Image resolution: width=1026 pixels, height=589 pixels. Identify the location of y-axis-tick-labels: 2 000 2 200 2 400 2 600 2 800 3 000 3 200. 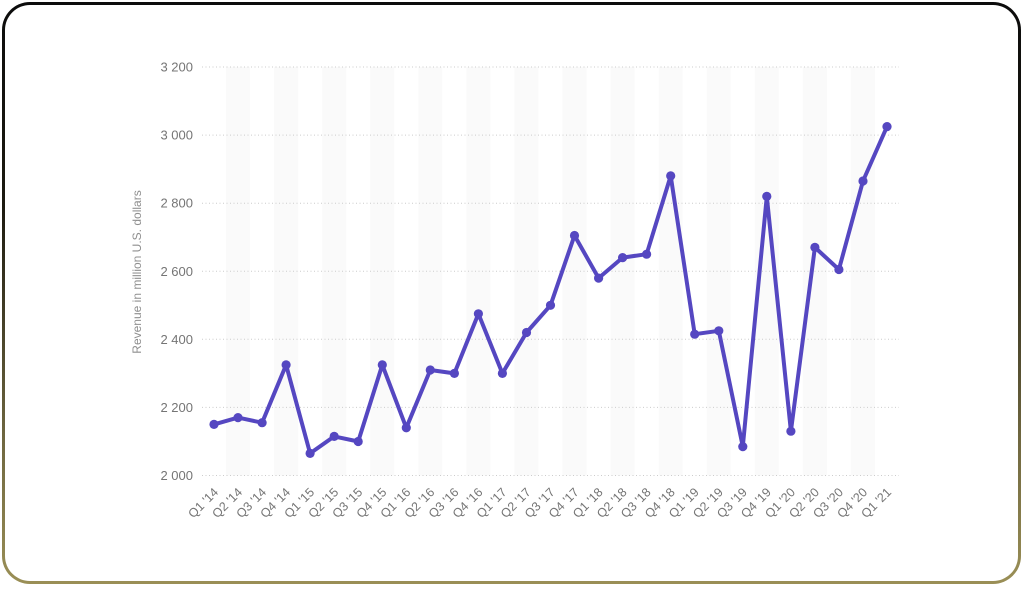
(176, 272).